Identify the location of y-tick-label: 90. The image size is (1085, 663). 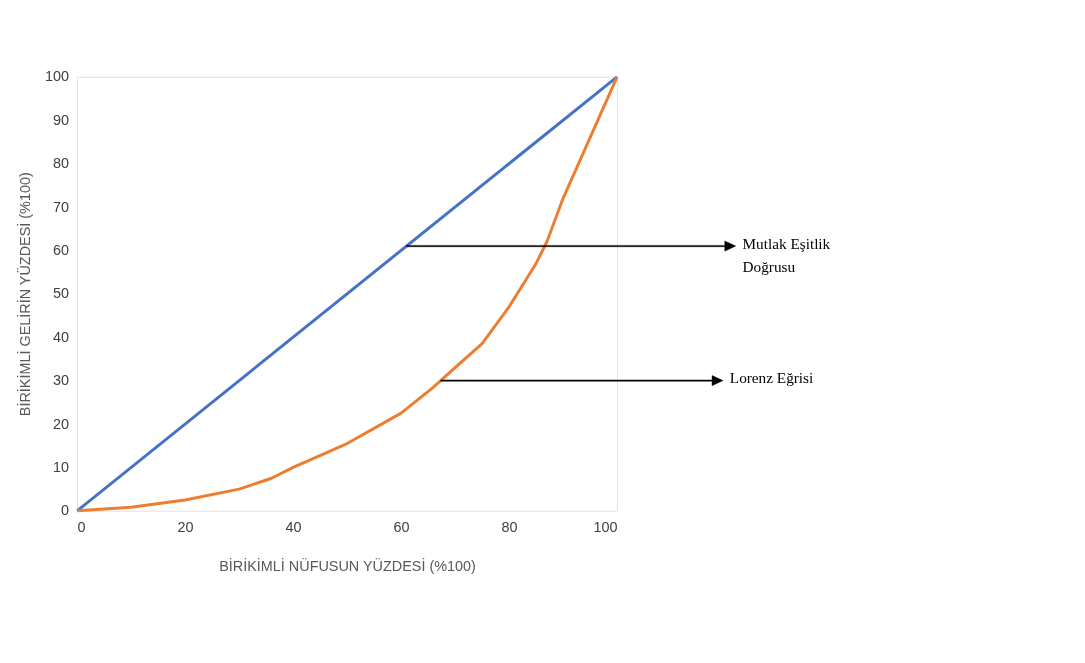
(61, 119).